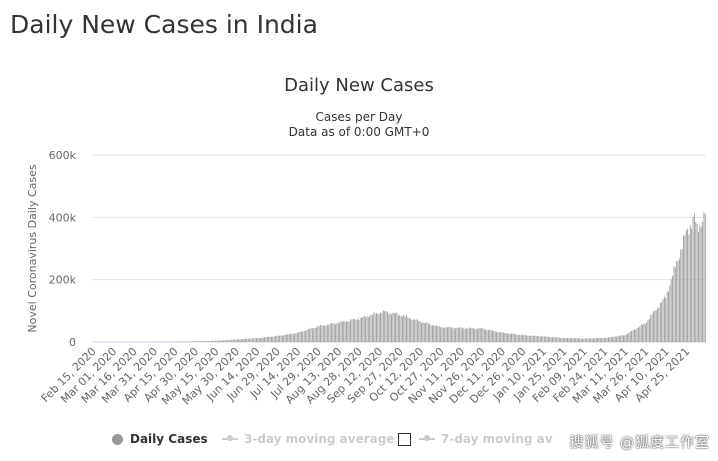 Image resolution: width=718 pixels, height=461 pixels. Describe the element at coordinates (475, 439) in the screenshot. I see `legend-item-7-day-average: 7-day moving av` at that location.